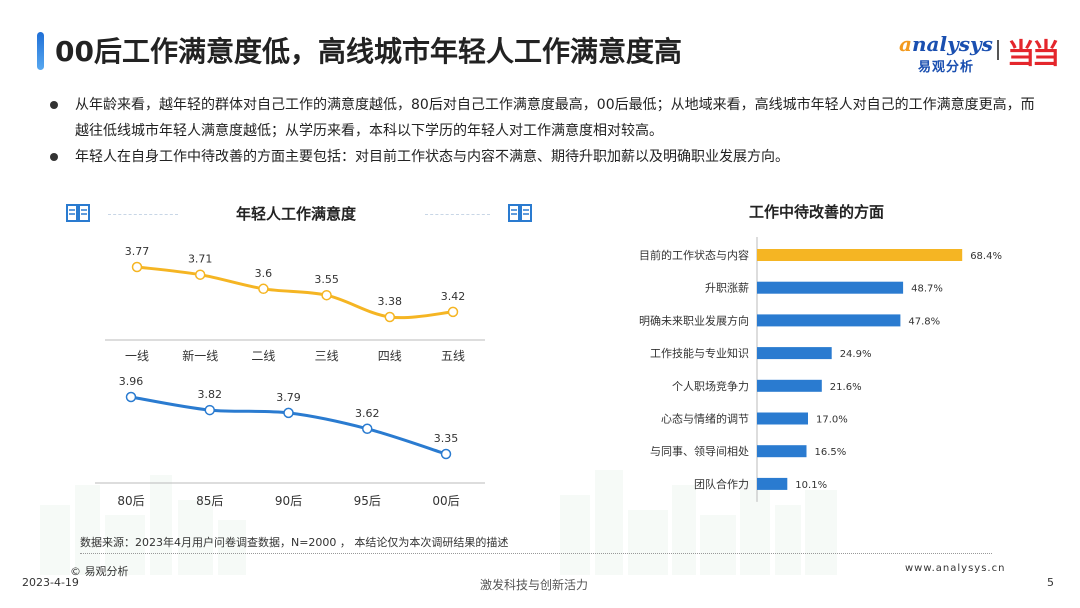  I want to click on improve-data-label: 68.4%, so click(986, 256).